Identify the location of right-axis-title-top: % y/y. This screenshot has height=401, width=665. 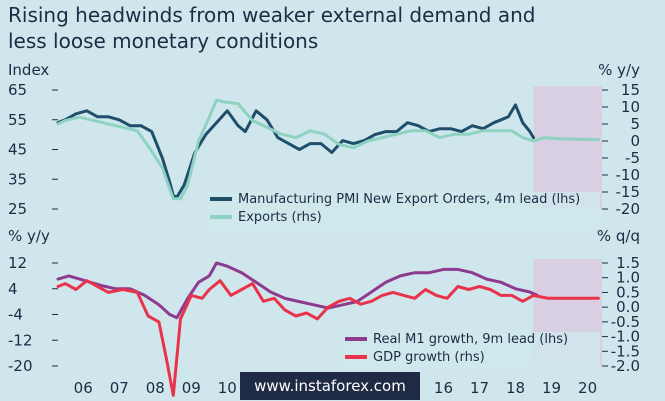
(619, 70).